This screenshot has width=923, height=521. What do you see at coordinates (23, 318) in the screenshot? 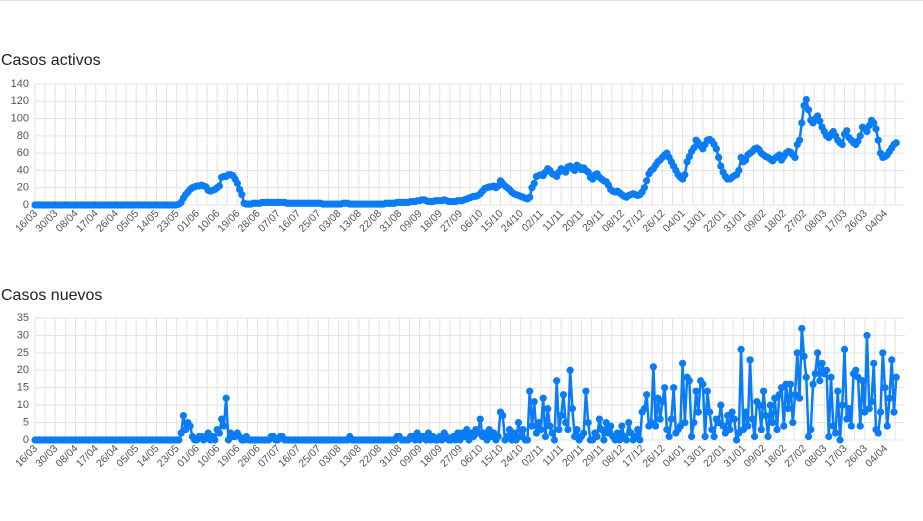
I see `y-tick-label: 35` at bounding box center [23, 318].